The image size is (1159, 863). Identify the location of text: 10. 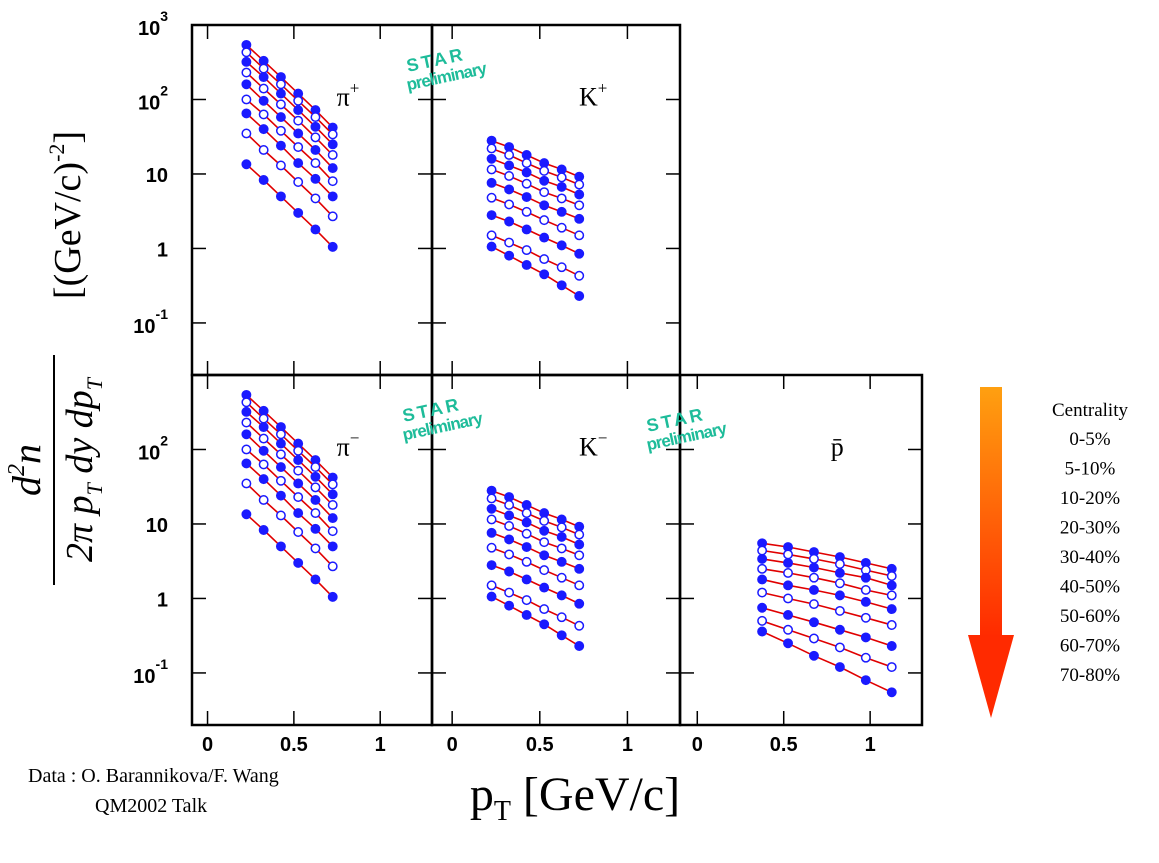
(149, 29).